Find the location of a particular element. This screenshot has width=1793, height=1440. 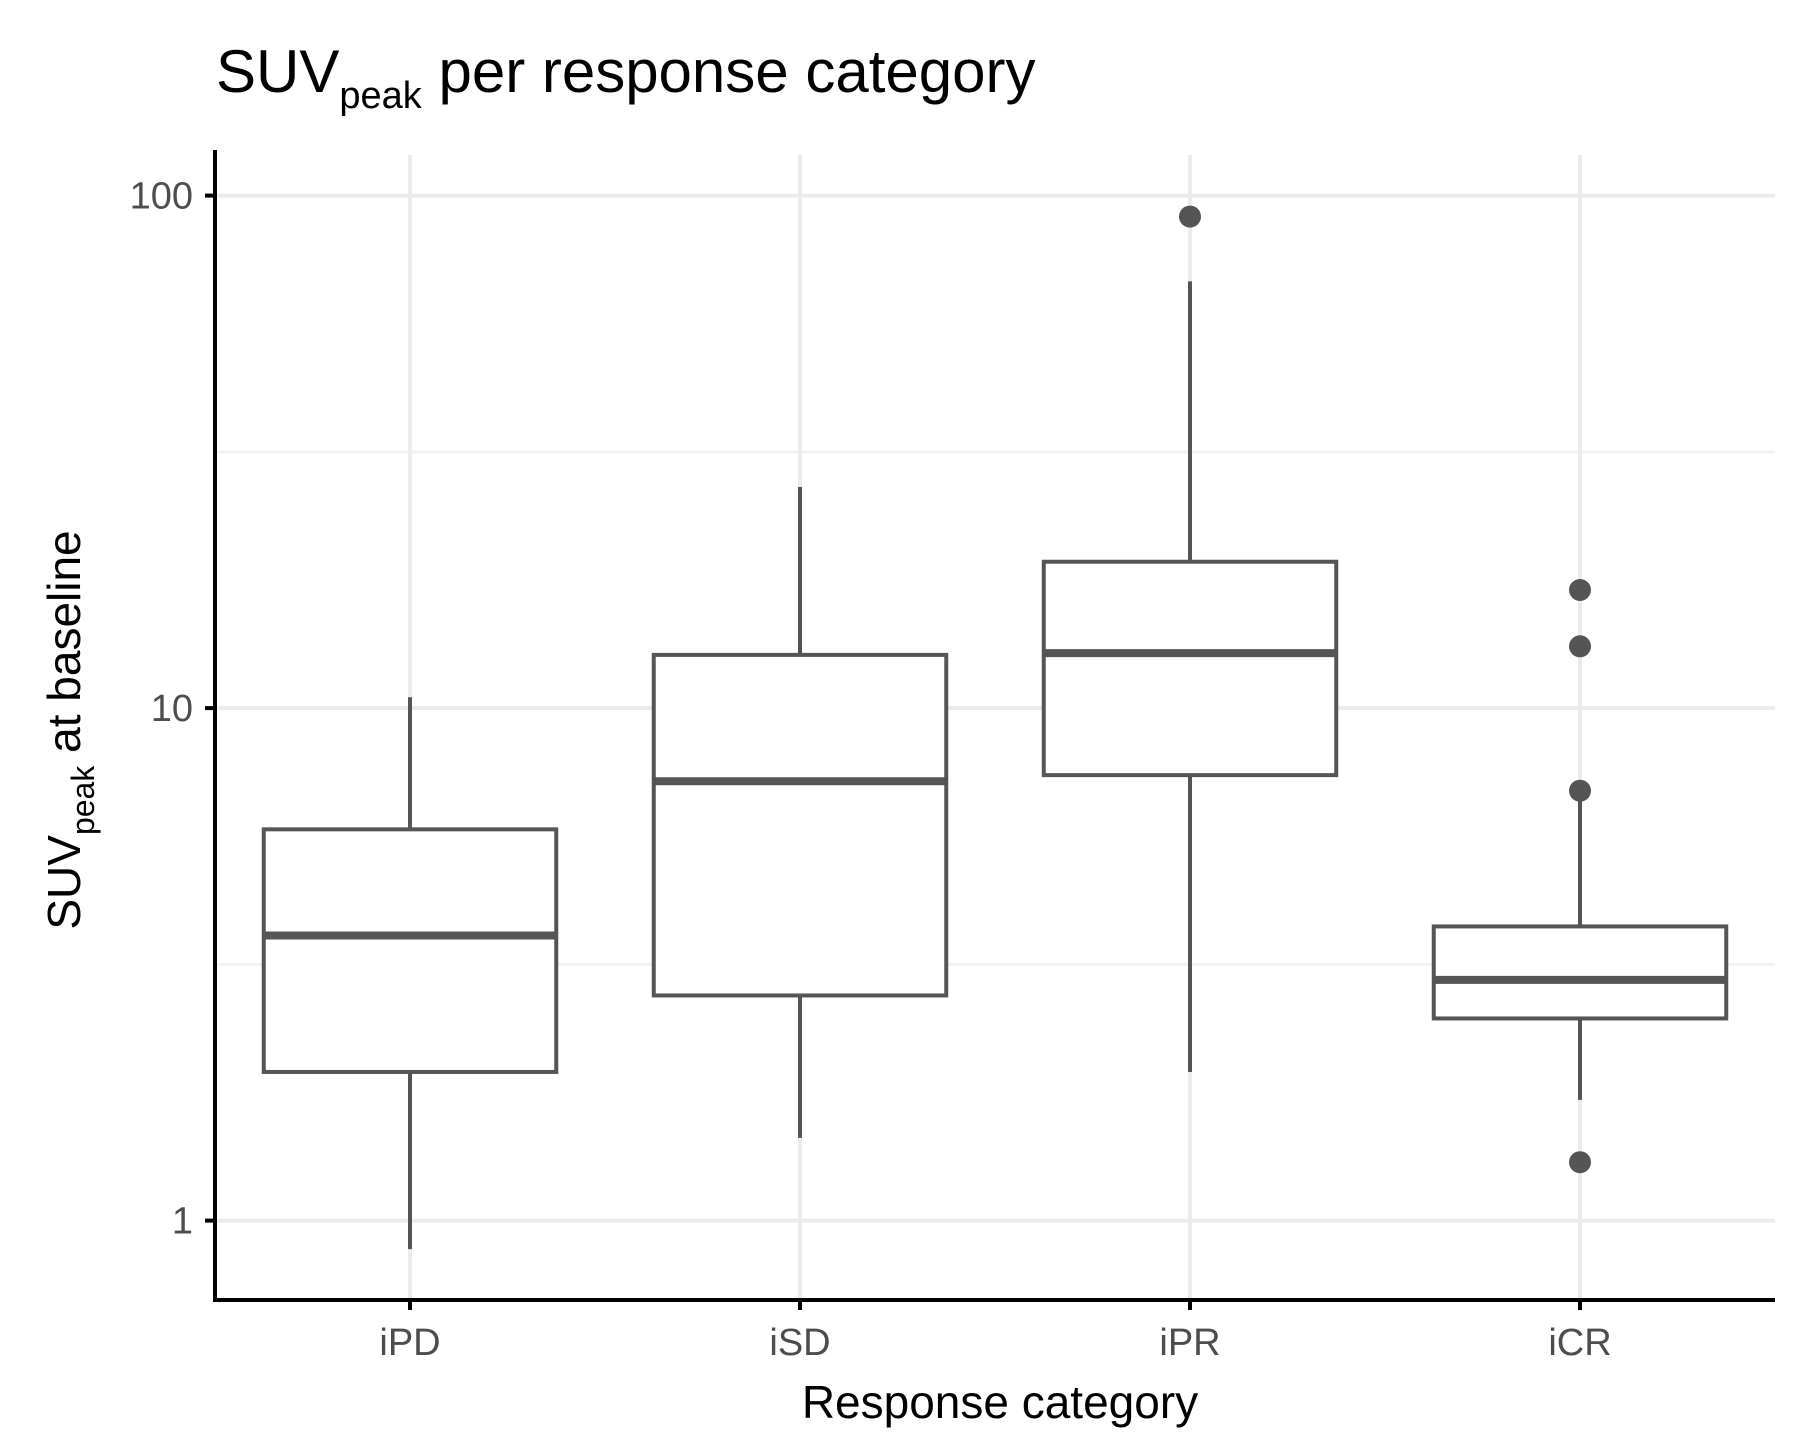

chart-title: SUVpeak per response category is located at coordinates (625, 77).